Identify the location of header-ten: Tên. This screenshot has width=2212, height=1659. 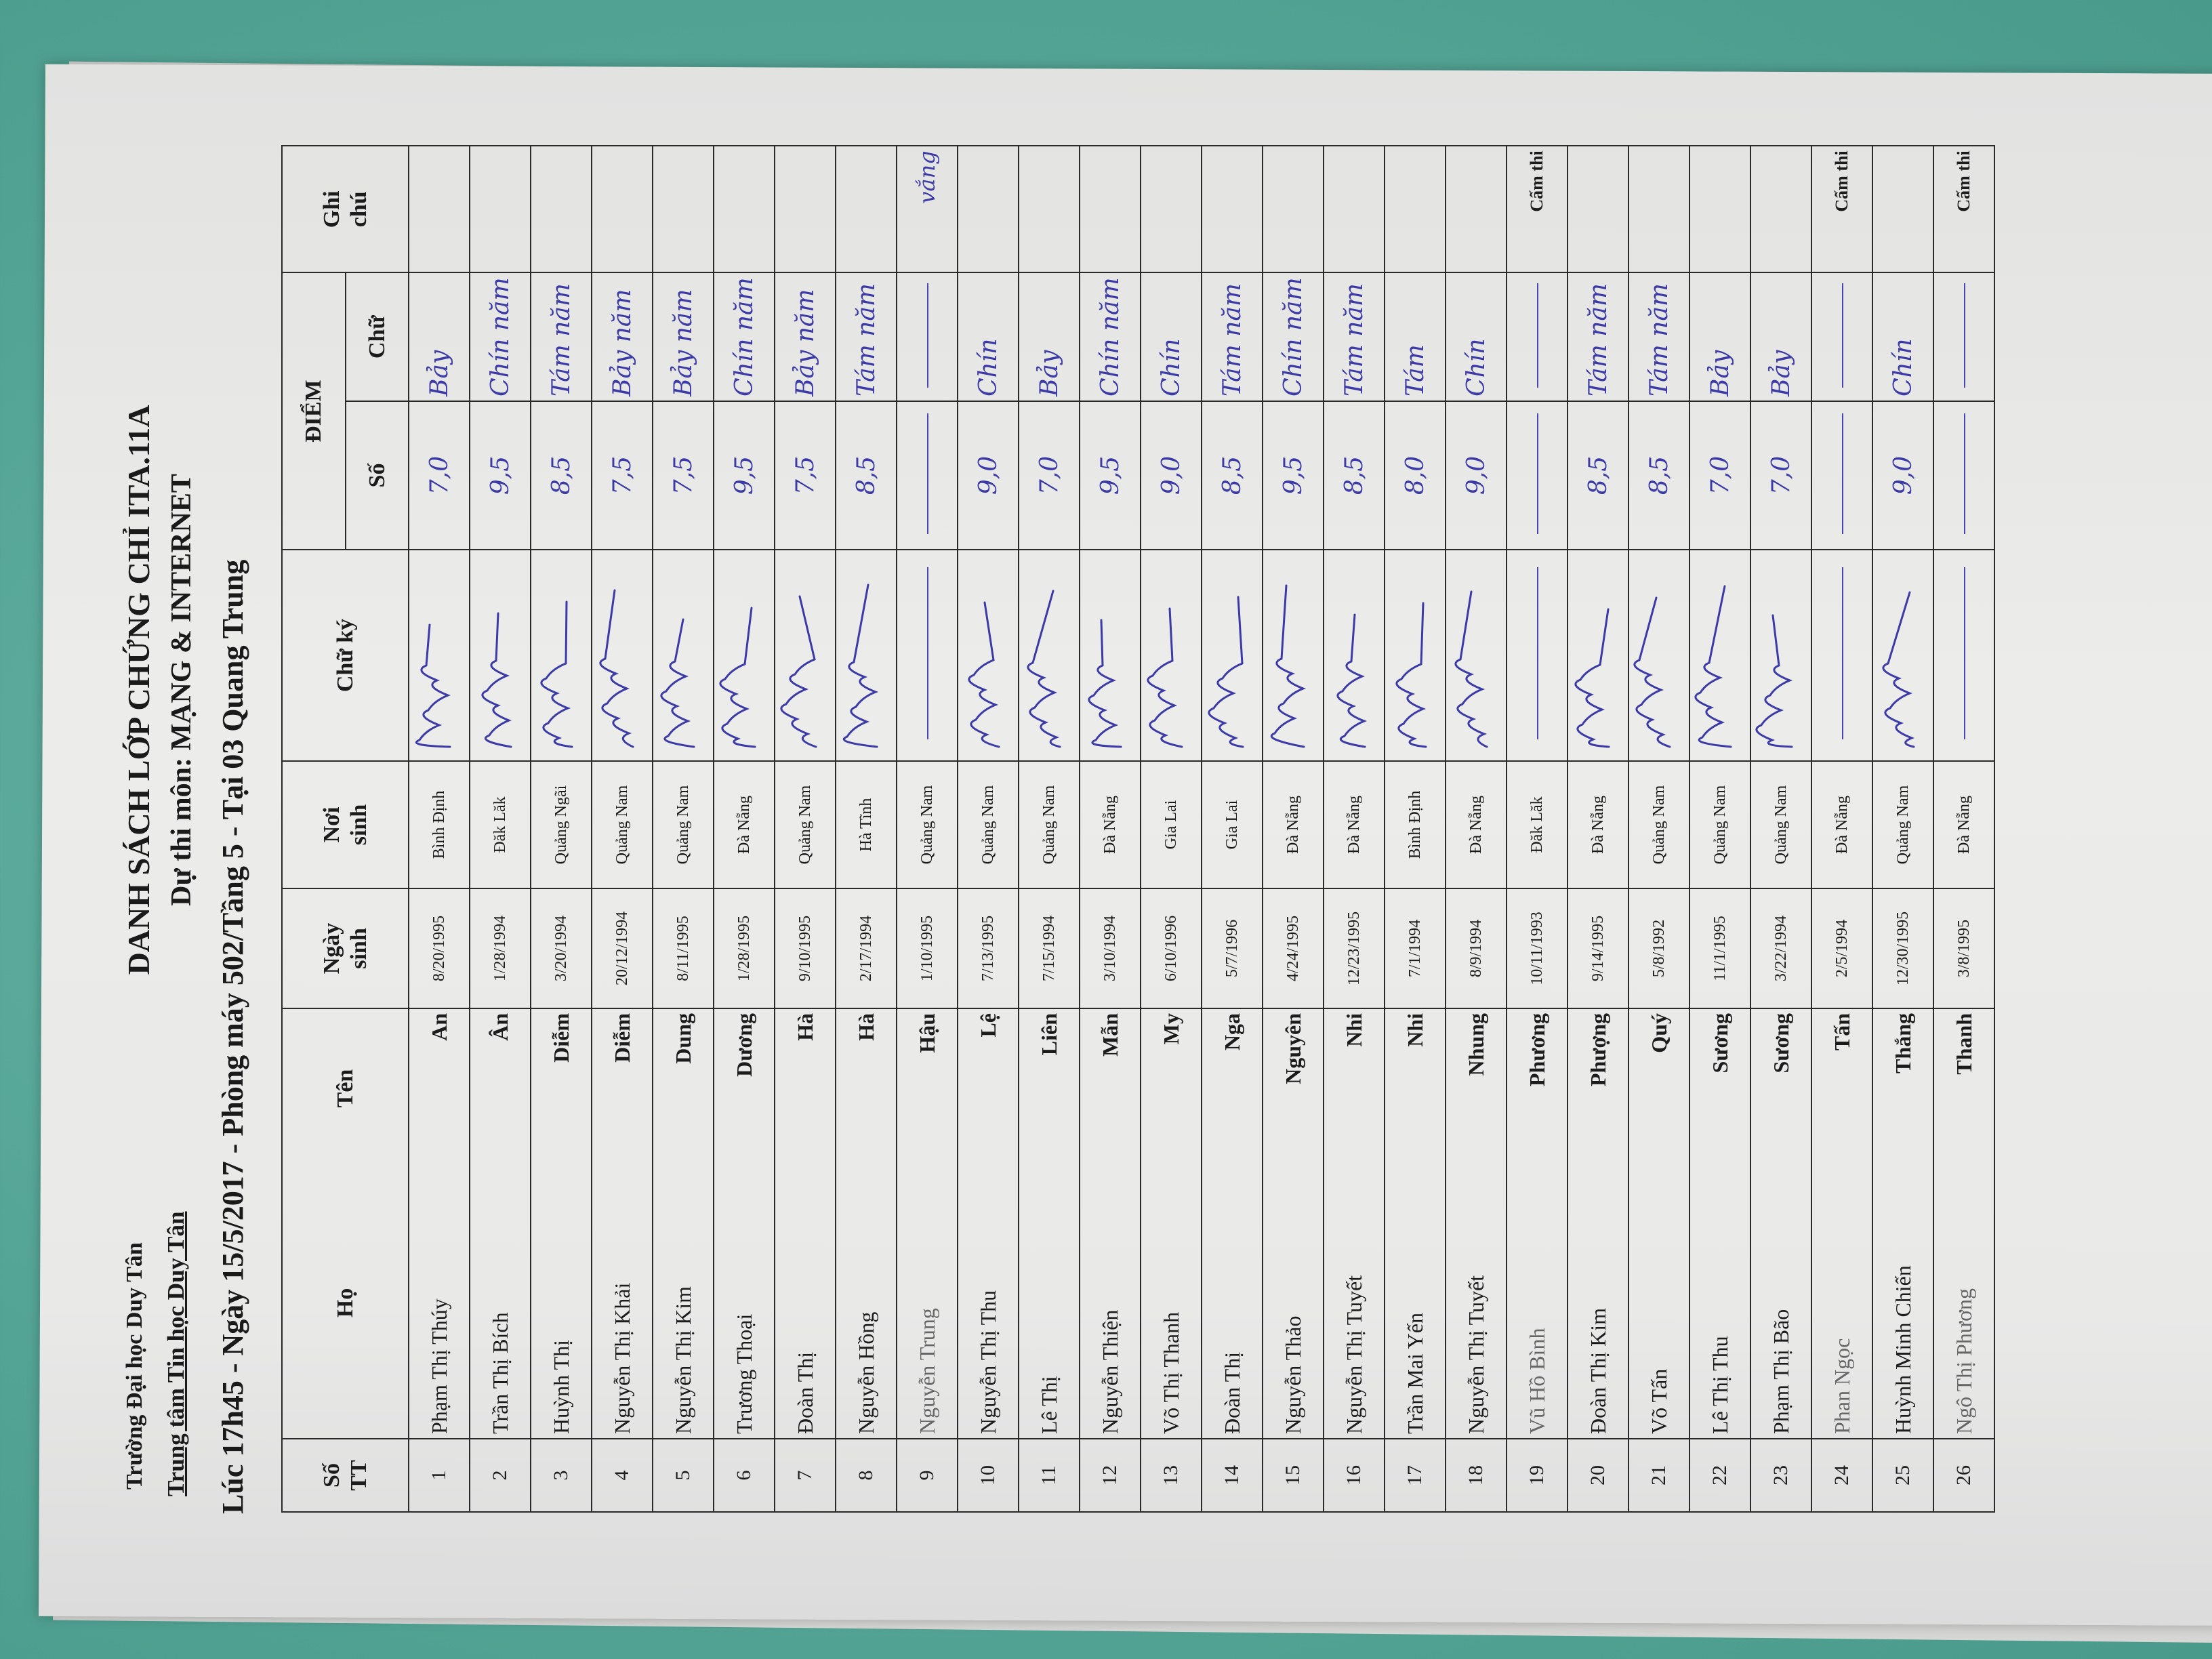
(345, 1088).